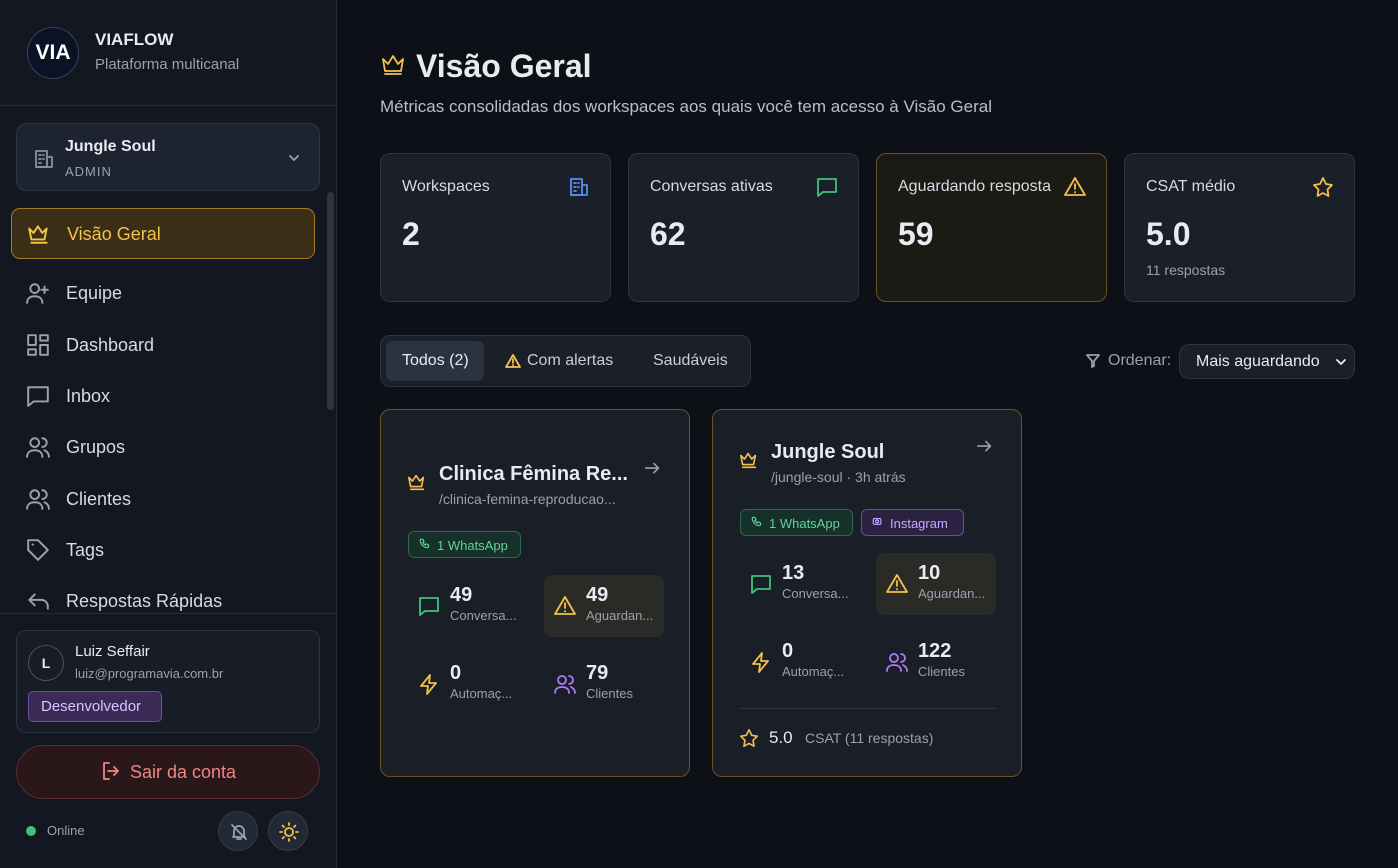 The width and height of the screenshot is (1398, 868). Describe the element at coordinates (114, 234) in the screenshot. I see `nav-label: Visão Geral` at that location.